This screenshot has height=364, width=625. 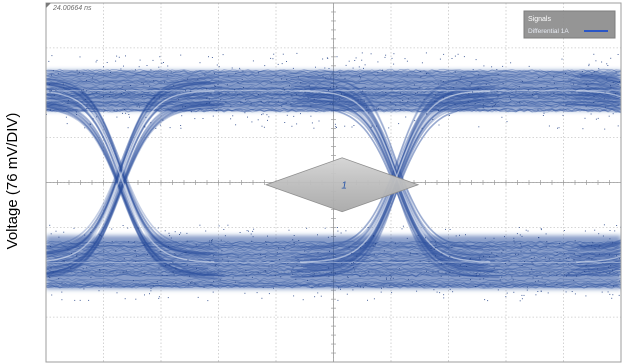 What do you see at coordinates (539, 19) in the screenshot?
I see `legend-title: Signals` at bounding box center [539, 19].